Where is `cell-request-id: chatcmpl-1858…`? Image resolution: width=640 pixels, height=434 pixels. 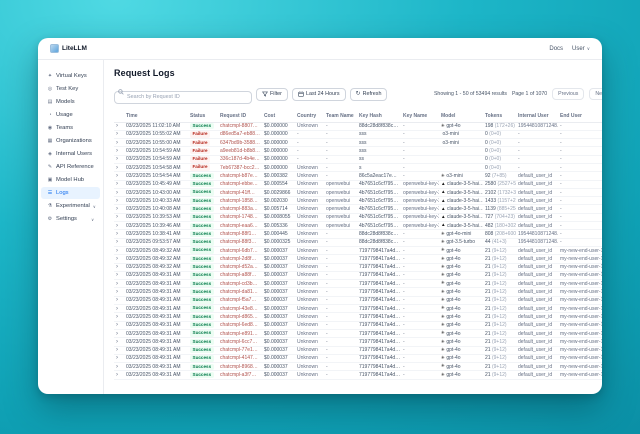 cell-request-id: chatcmpl-1858… is located at coordinates (240, 201).